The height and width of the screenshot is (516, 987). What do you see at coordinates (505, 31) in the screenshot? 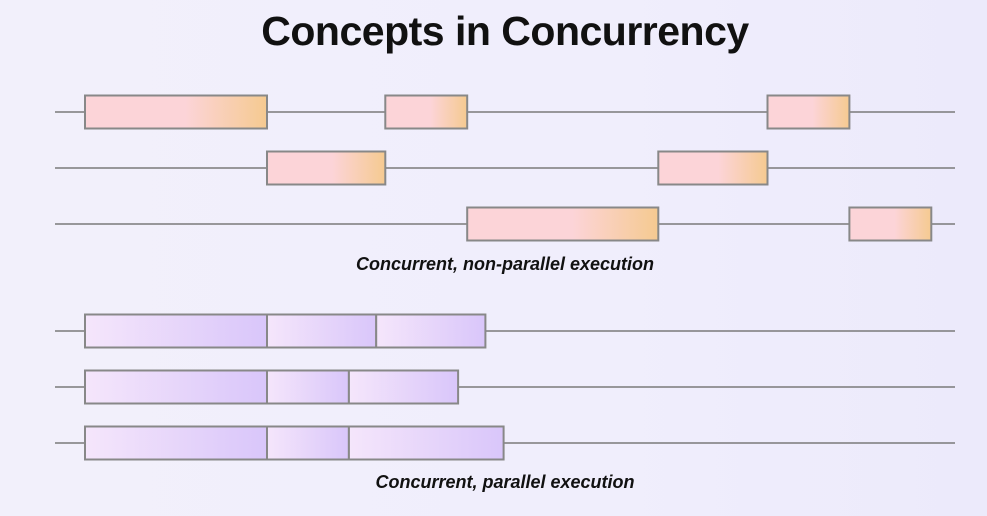
I see `page-title: Concepts in Concurrency` at bounding box center [505, 31].